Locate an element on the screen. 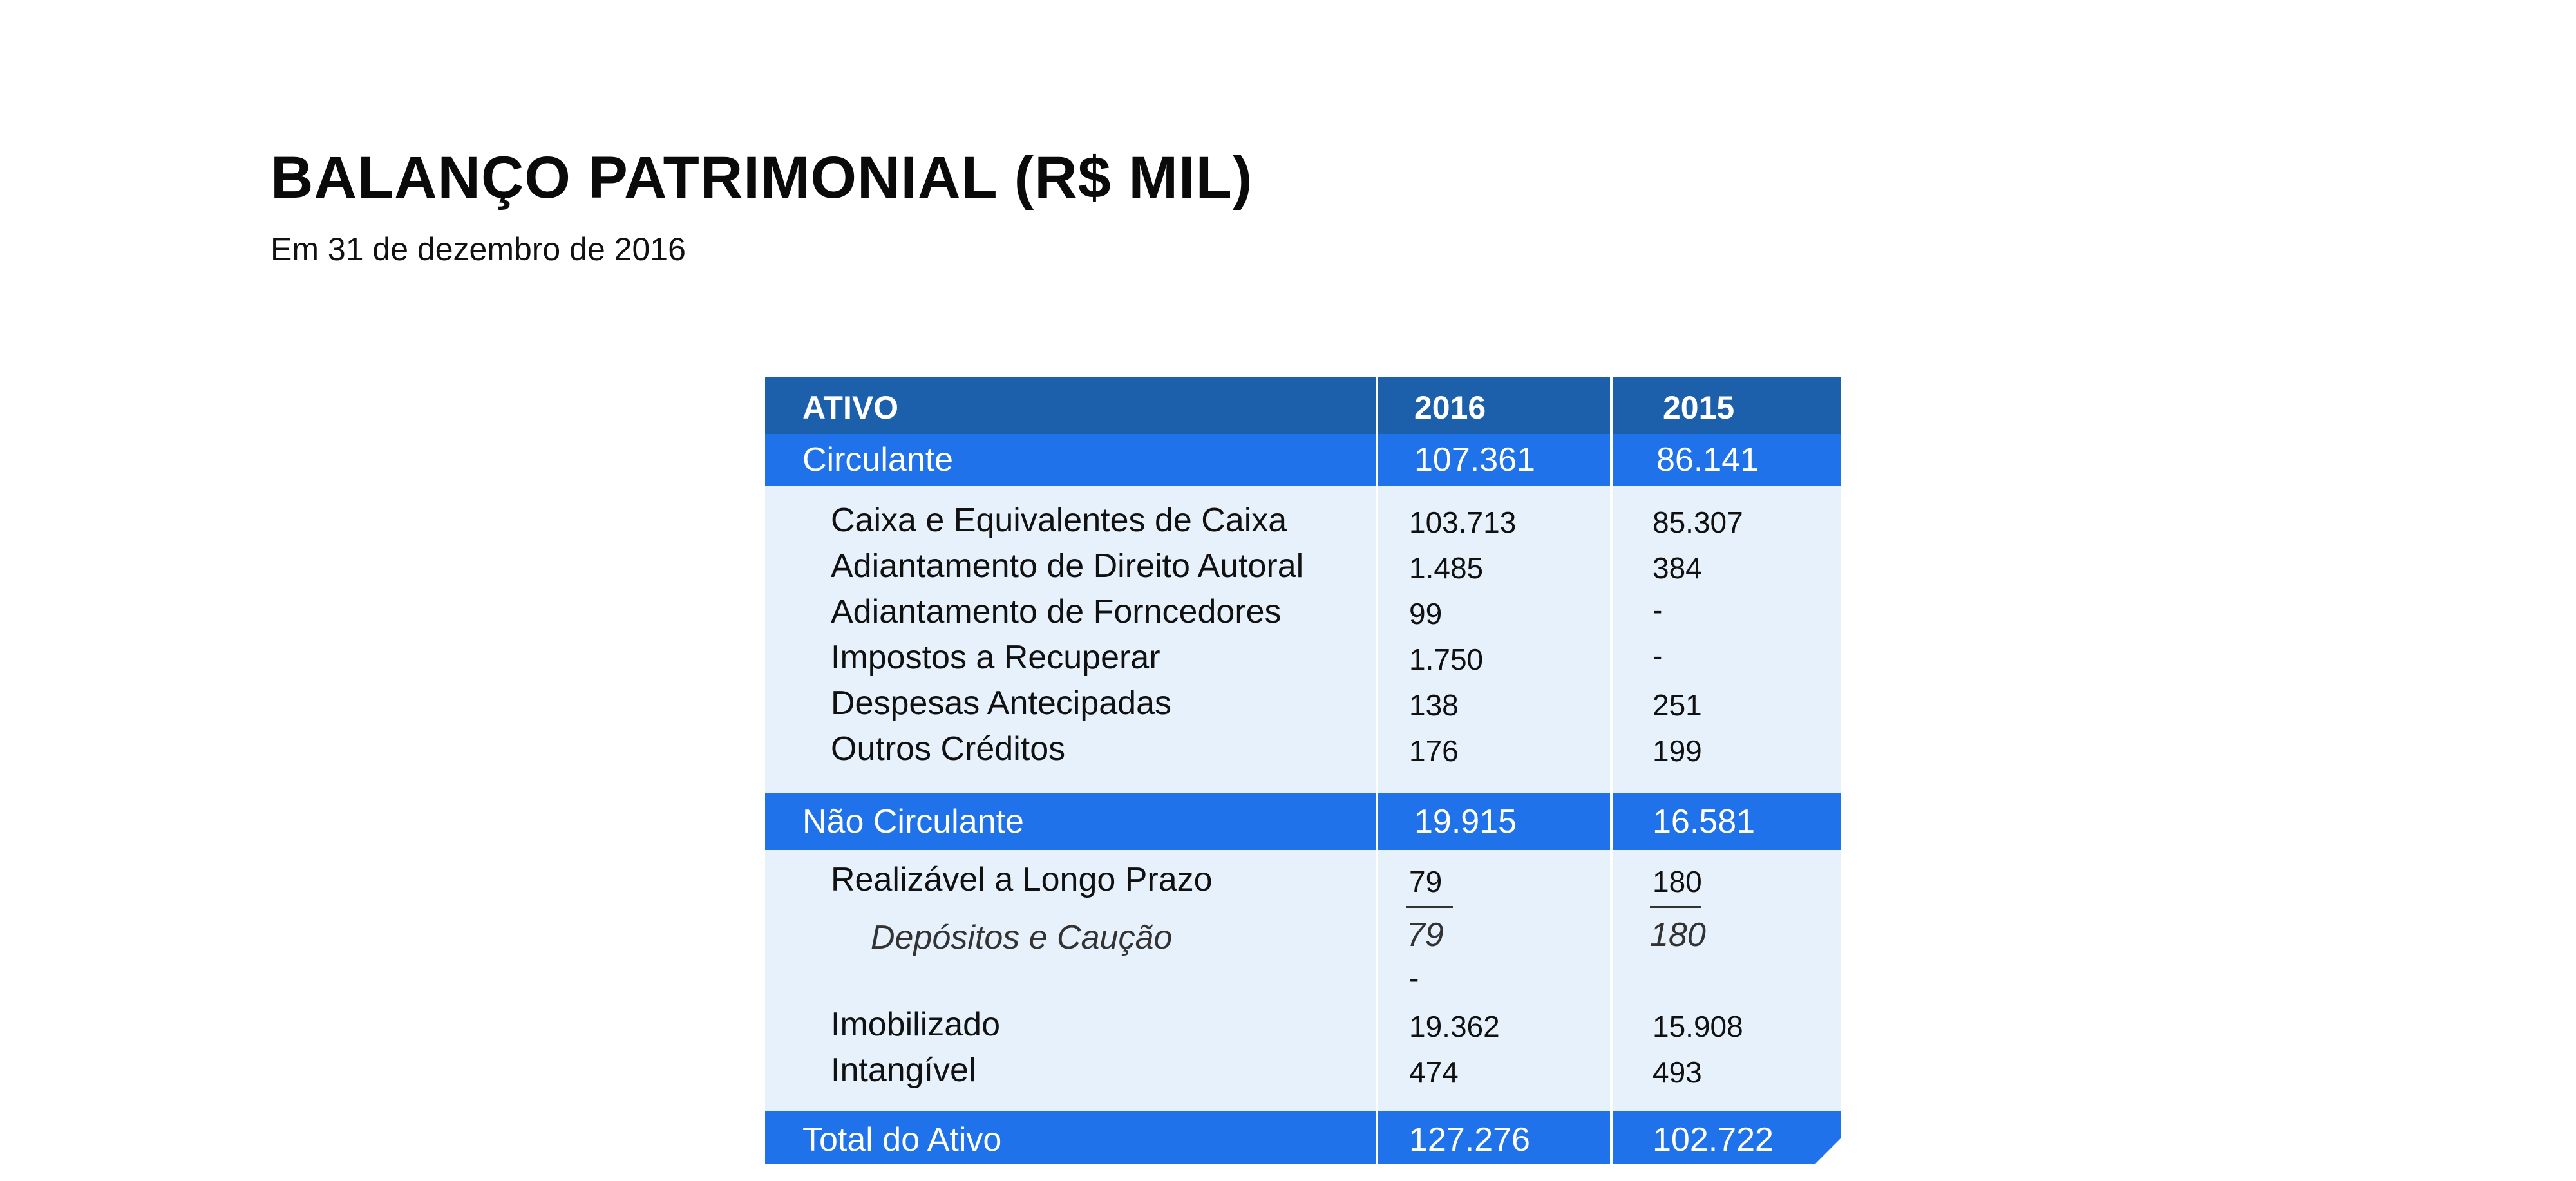  row-value-2015-adiantamento-fornecedores: - is located at coordinates (1658, 610).